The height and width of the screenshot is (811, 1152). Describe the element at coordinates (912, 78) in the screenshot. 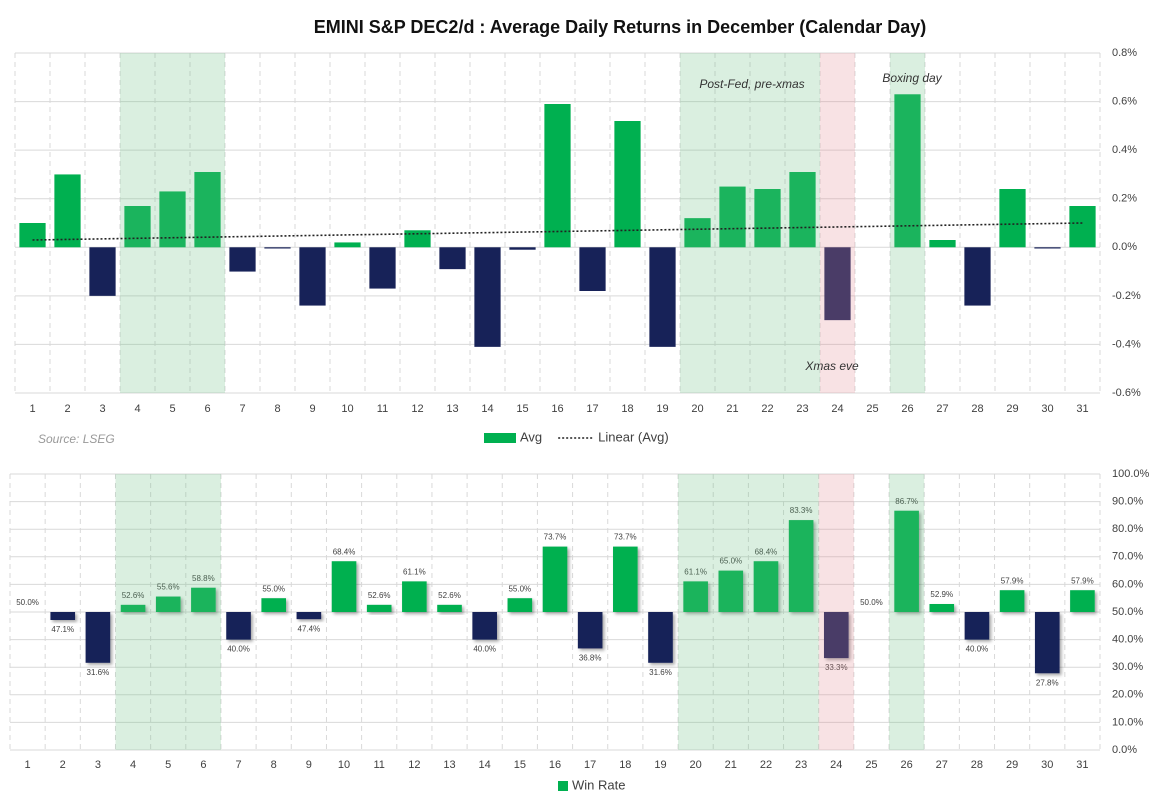

I see `annotation: Boxing day` at that location.